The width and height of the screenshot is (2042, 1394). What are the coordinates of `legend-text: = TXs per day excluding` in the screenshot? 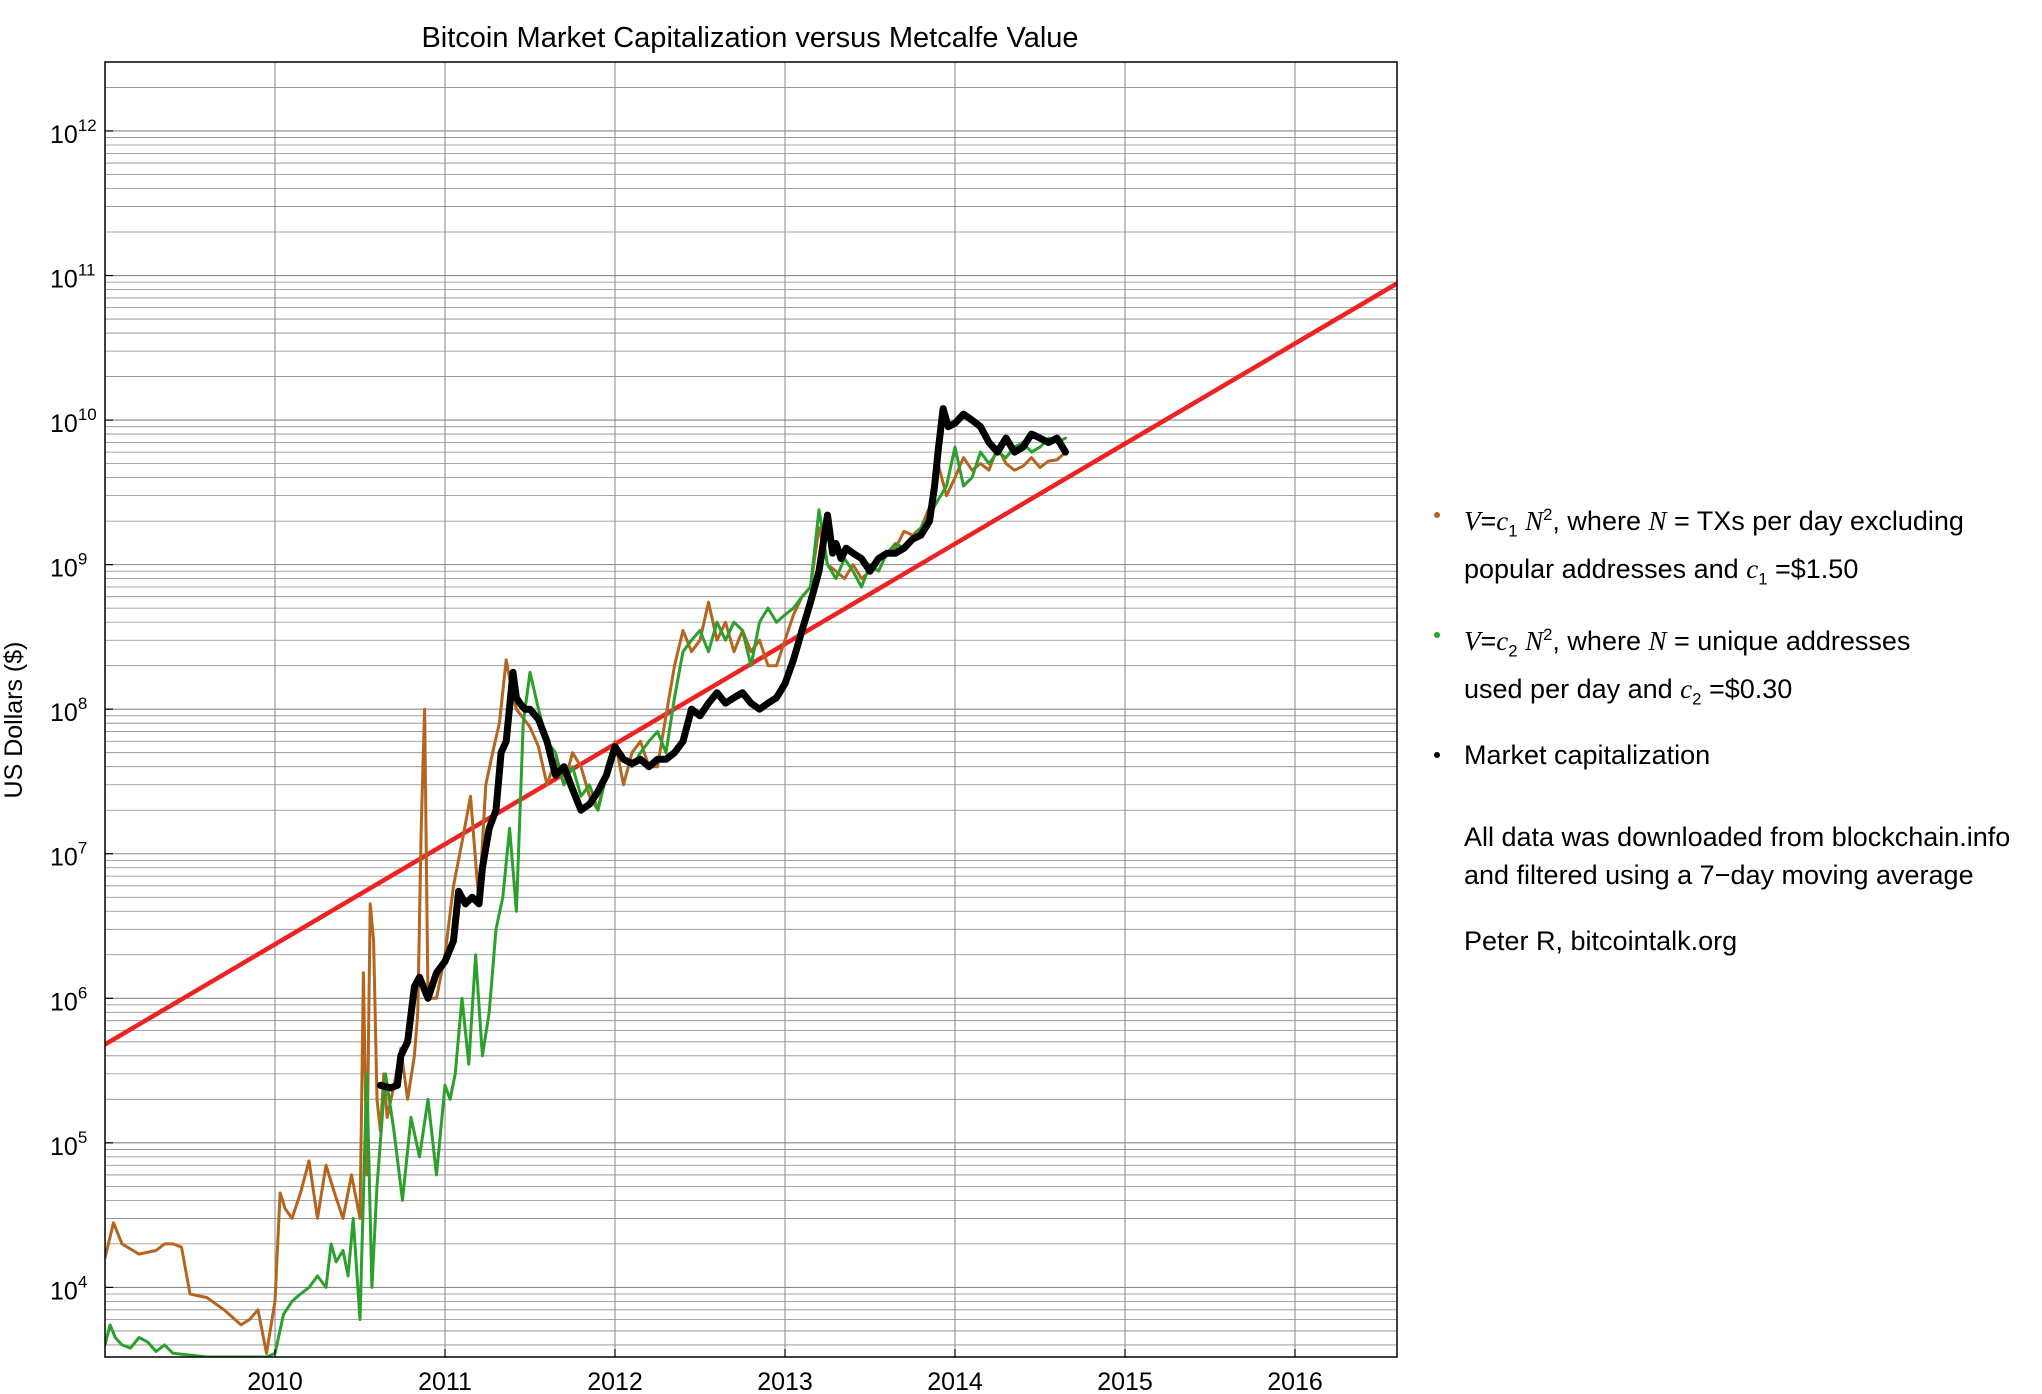 It's located at (1815, 521).